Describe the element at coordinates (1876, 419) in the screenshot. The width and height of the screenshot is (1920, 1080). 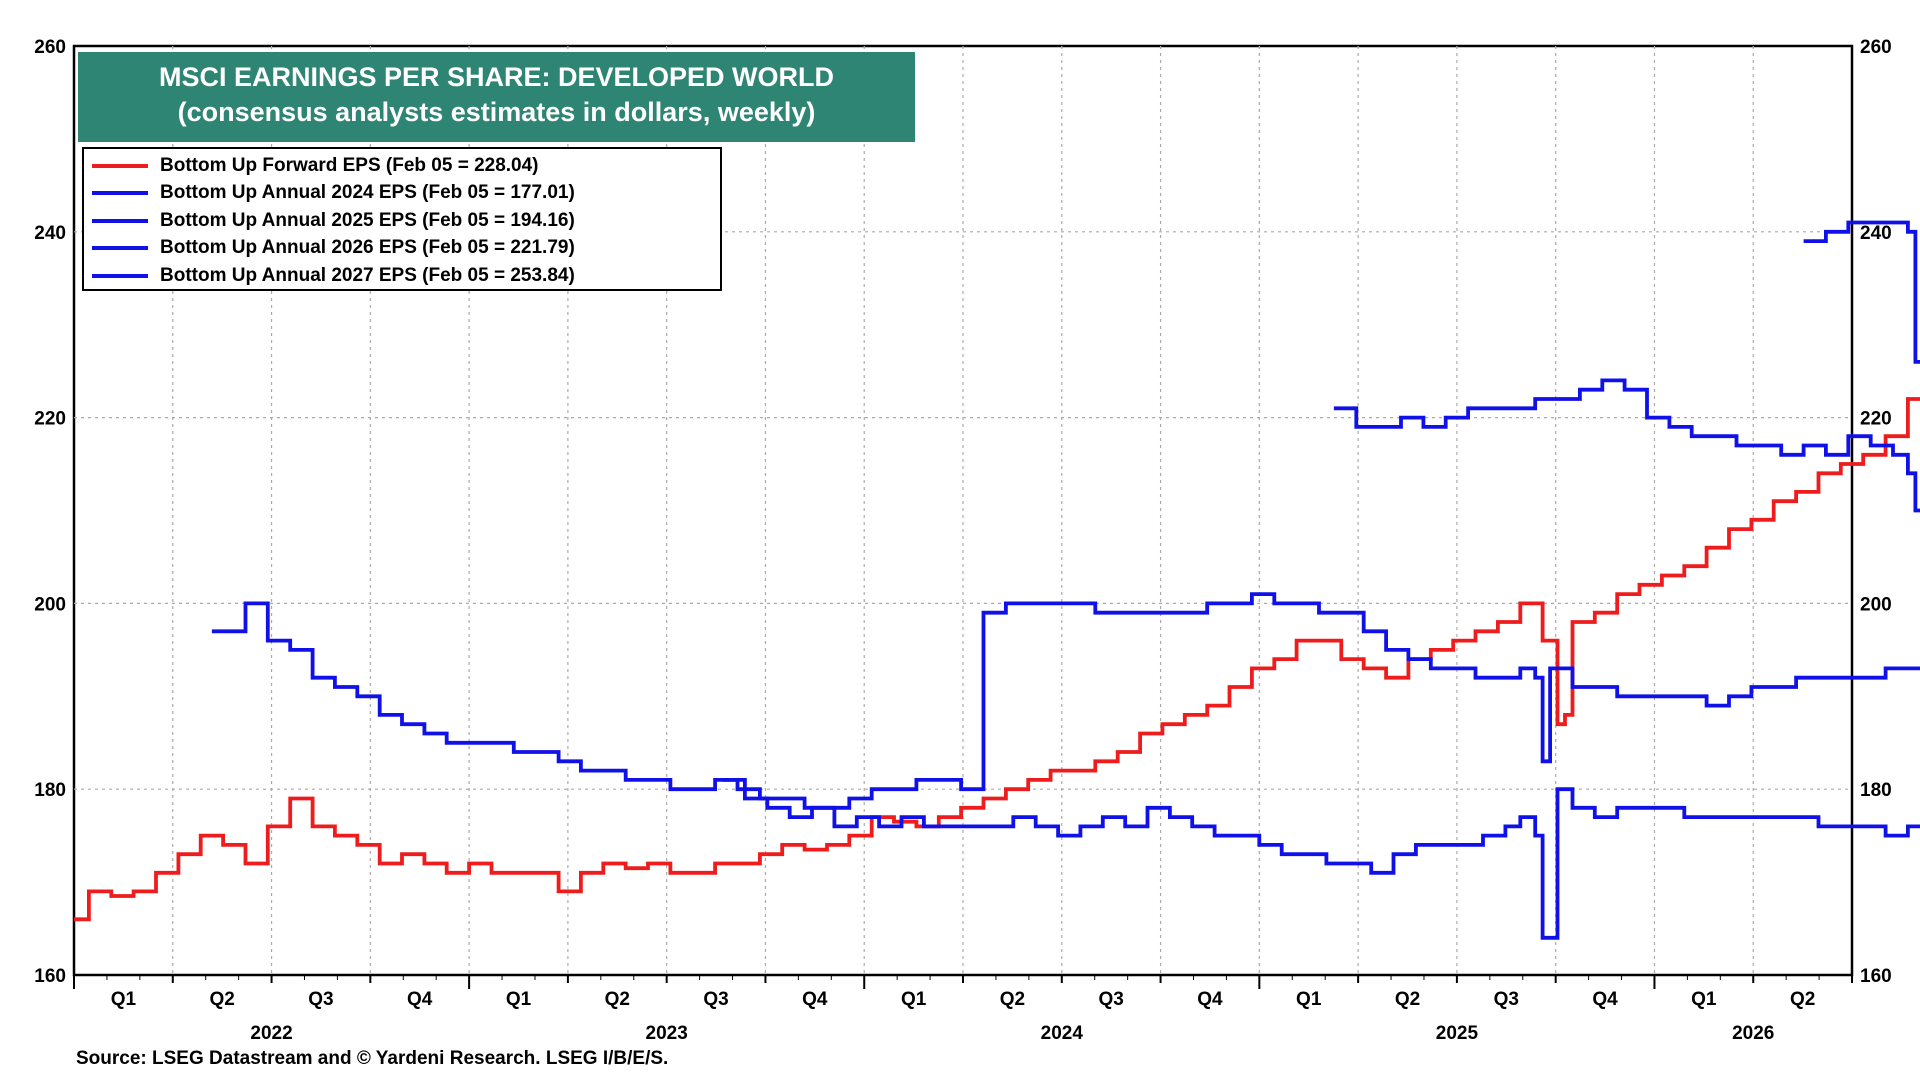
I see `y-tick-label-right: 220` at that location.